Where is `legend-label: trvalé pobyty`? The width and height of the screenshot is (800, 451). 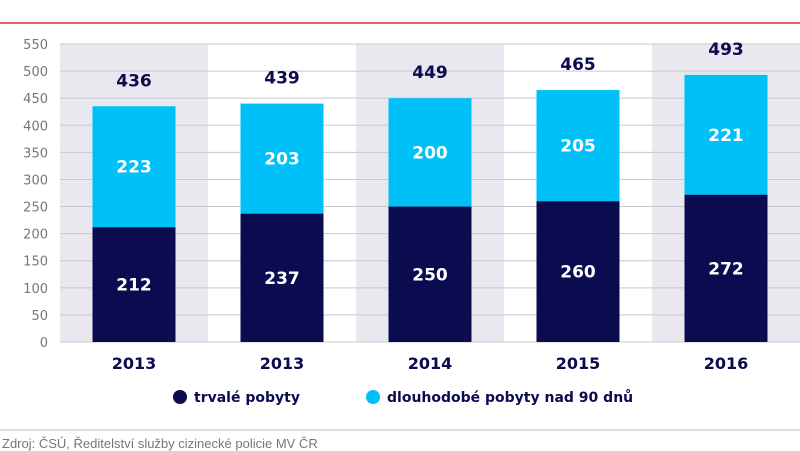 legend-label: trvalé pobyty is located at coordinates (247, 398).